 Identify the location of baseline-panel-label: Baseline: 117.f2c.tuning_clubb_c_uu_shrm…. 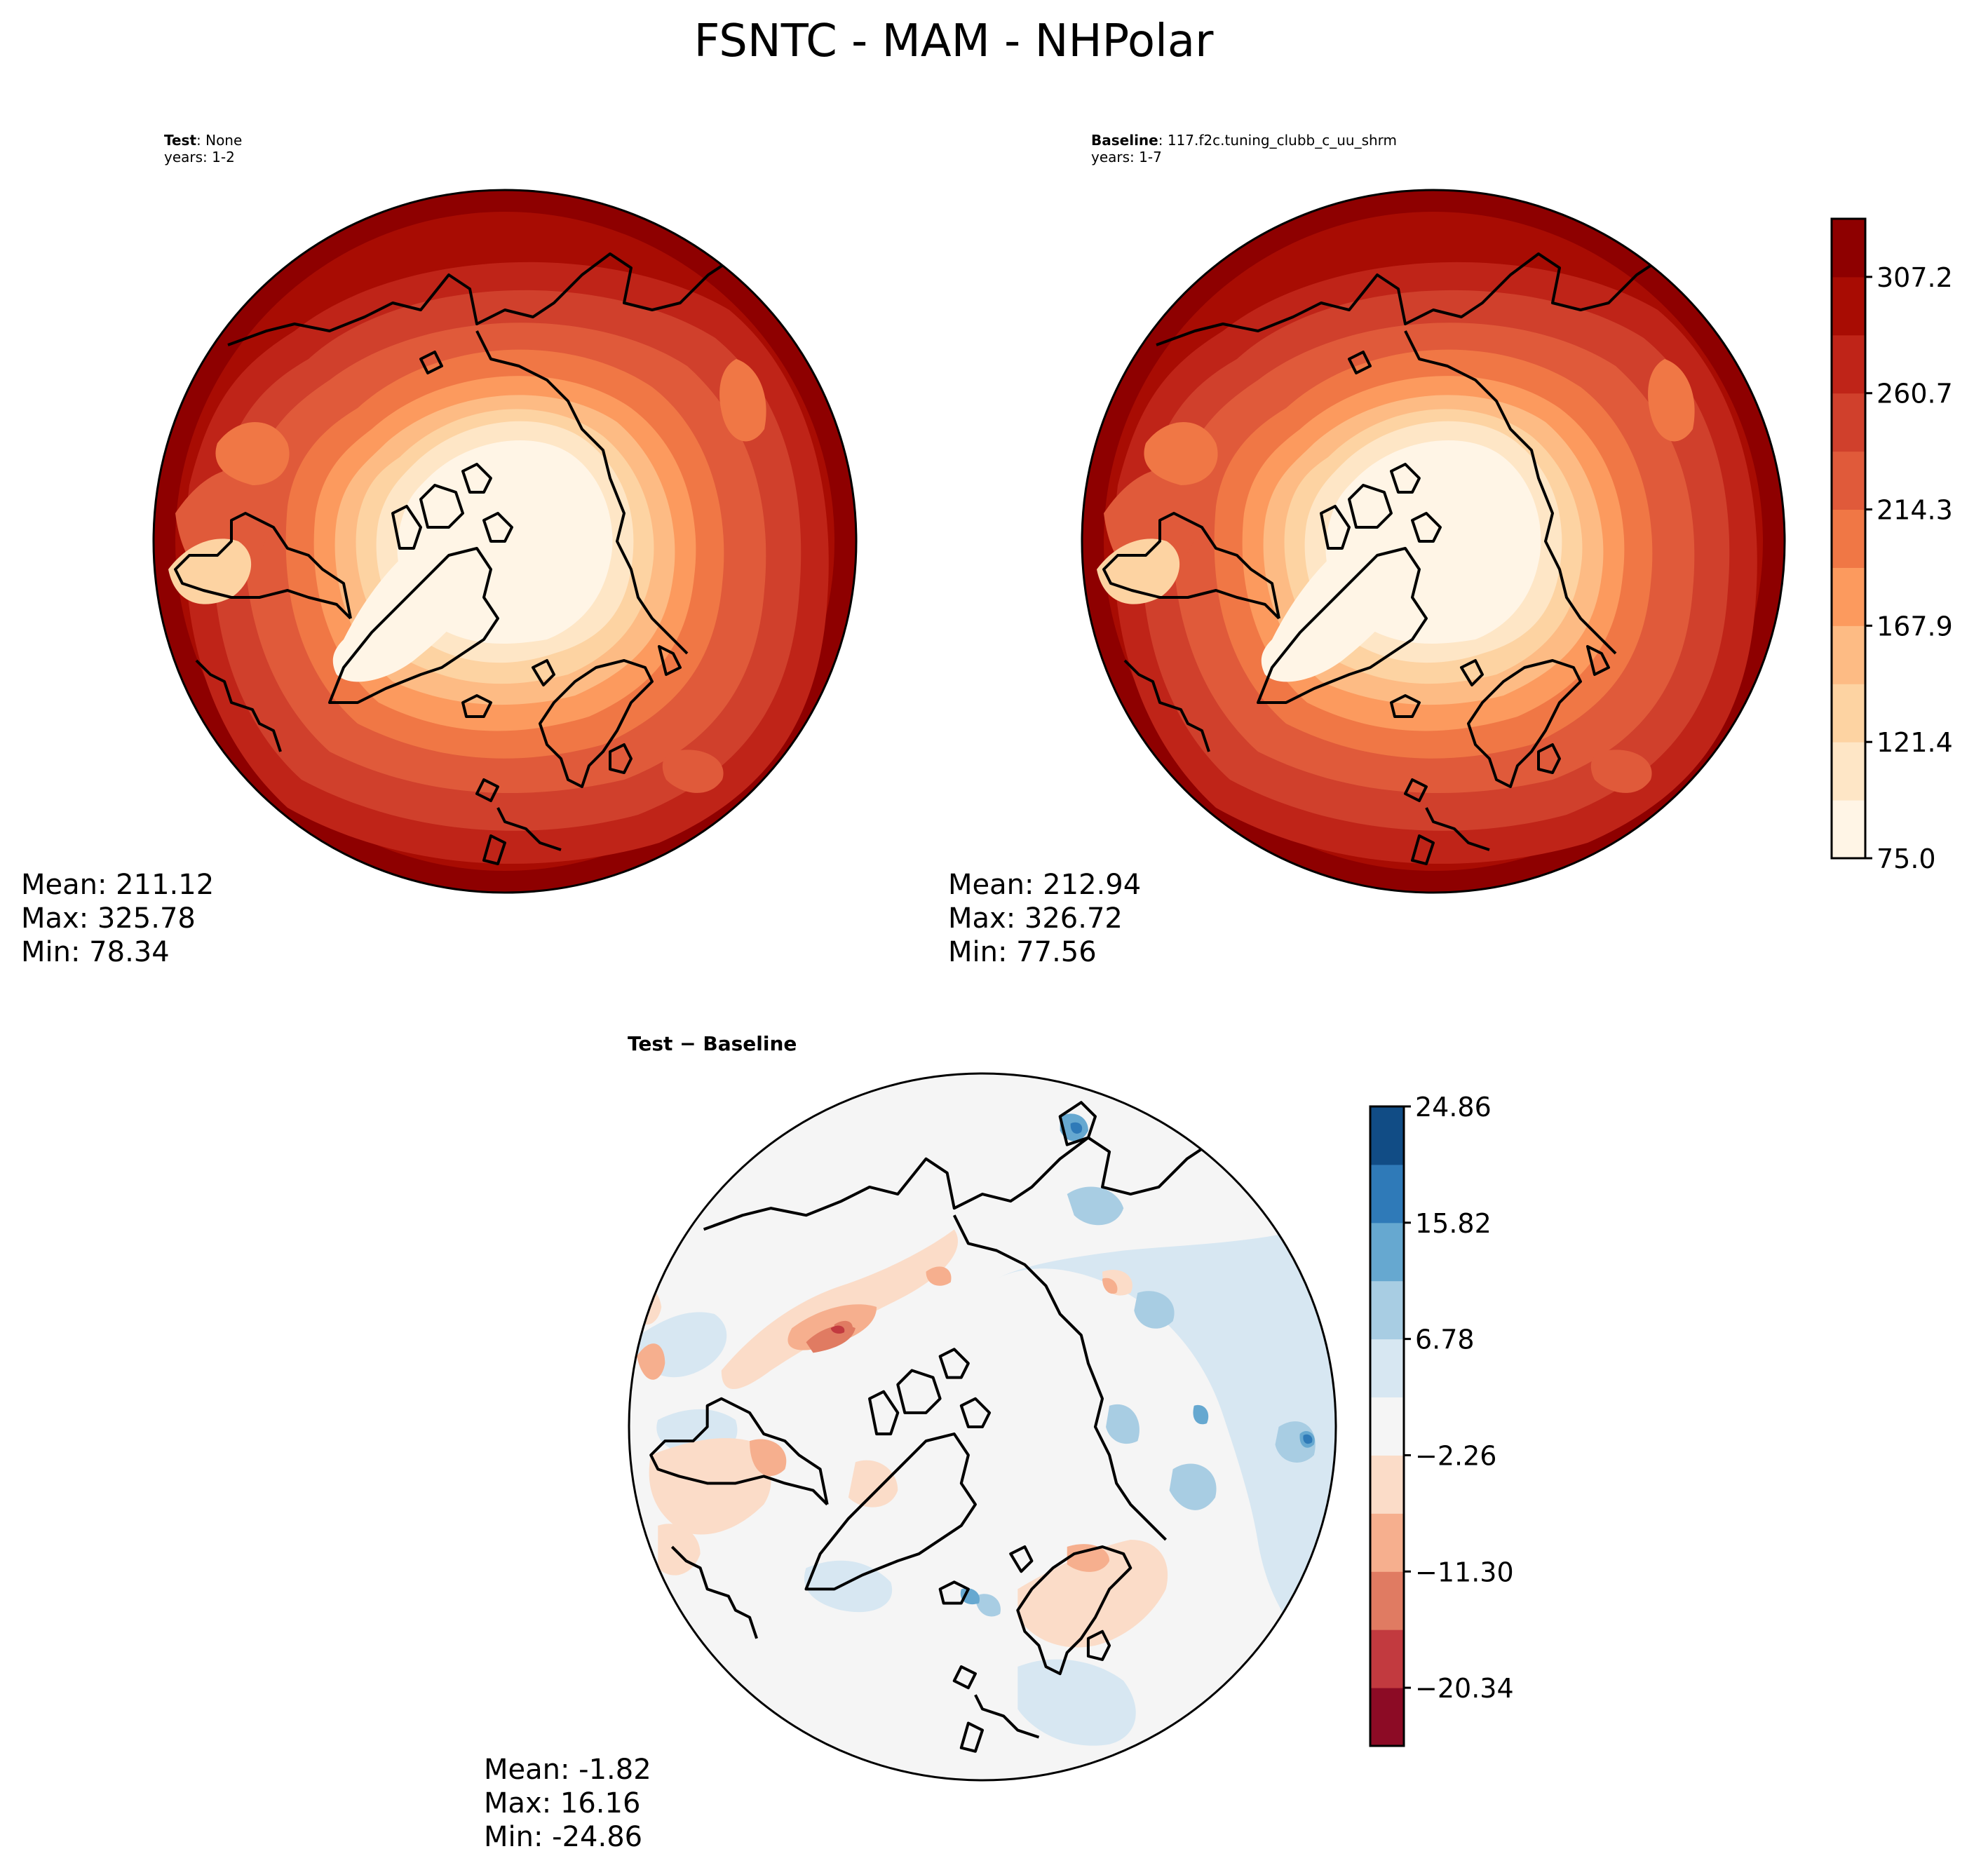
(1244, 148).